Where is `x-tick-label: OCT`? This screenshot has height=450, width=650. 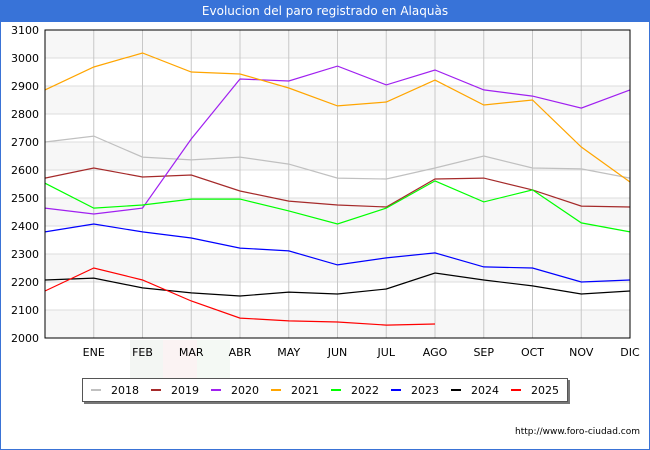
x-tick-label: OCT is located at coordinates (532, 352).